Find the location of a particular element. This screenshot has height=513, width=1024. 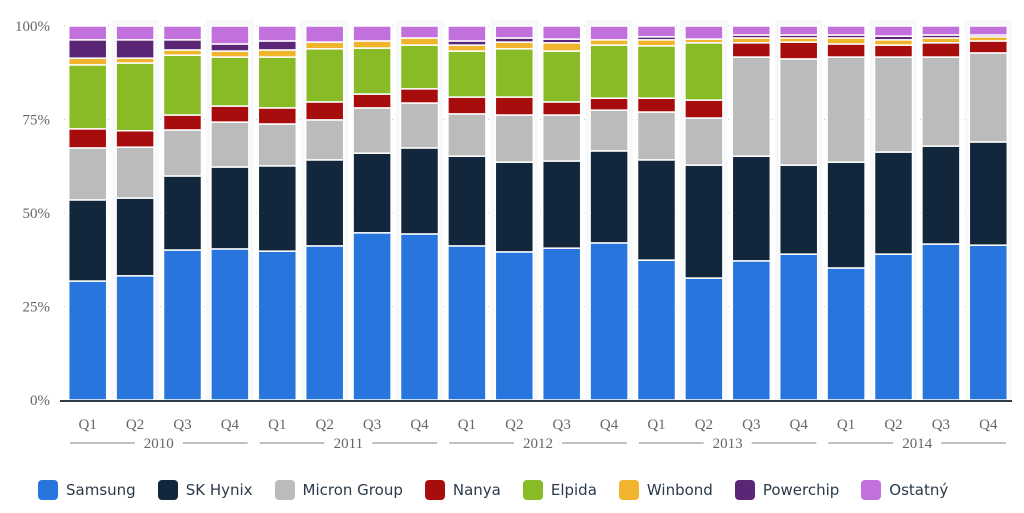

x-group-label: 2011 is located at coordinates (348, 444).